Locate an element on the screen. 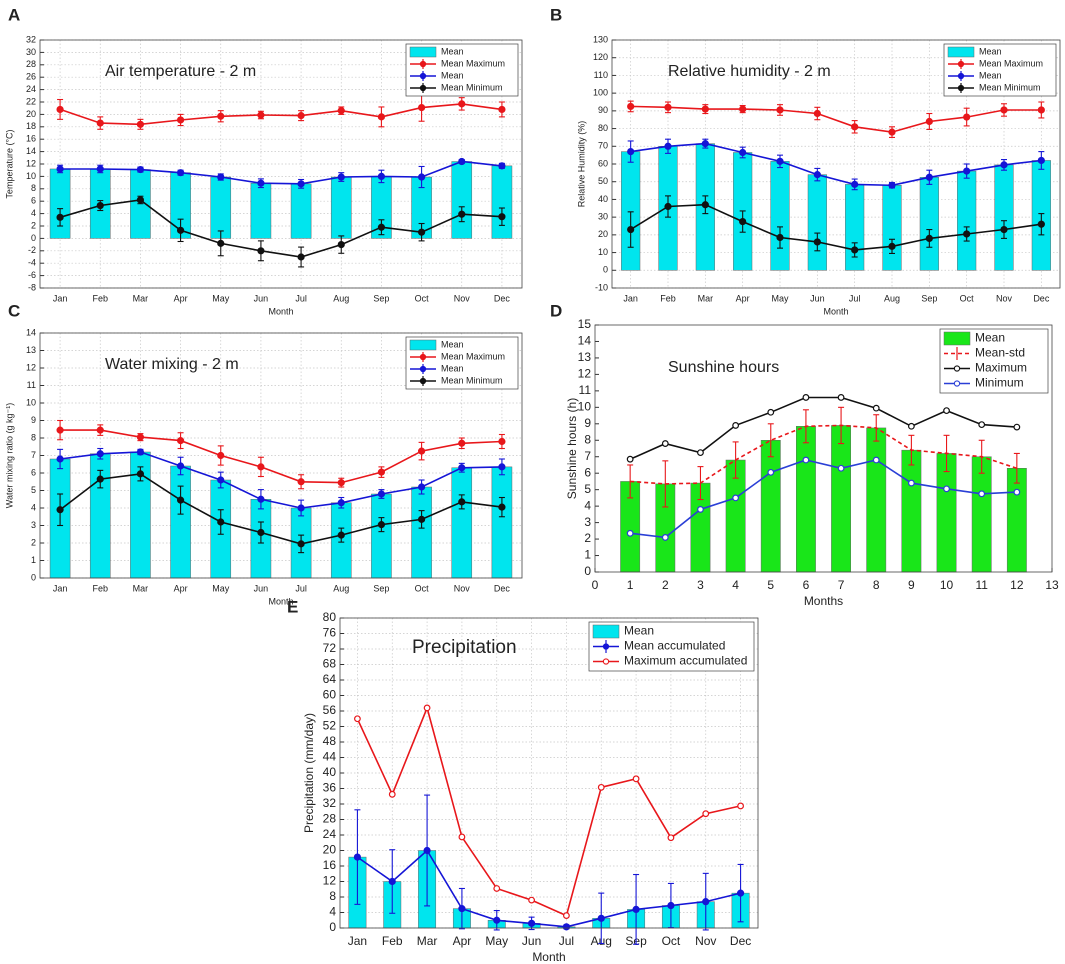  y-axis-label: Temperature (°C) is located at coordinates (9, 163).